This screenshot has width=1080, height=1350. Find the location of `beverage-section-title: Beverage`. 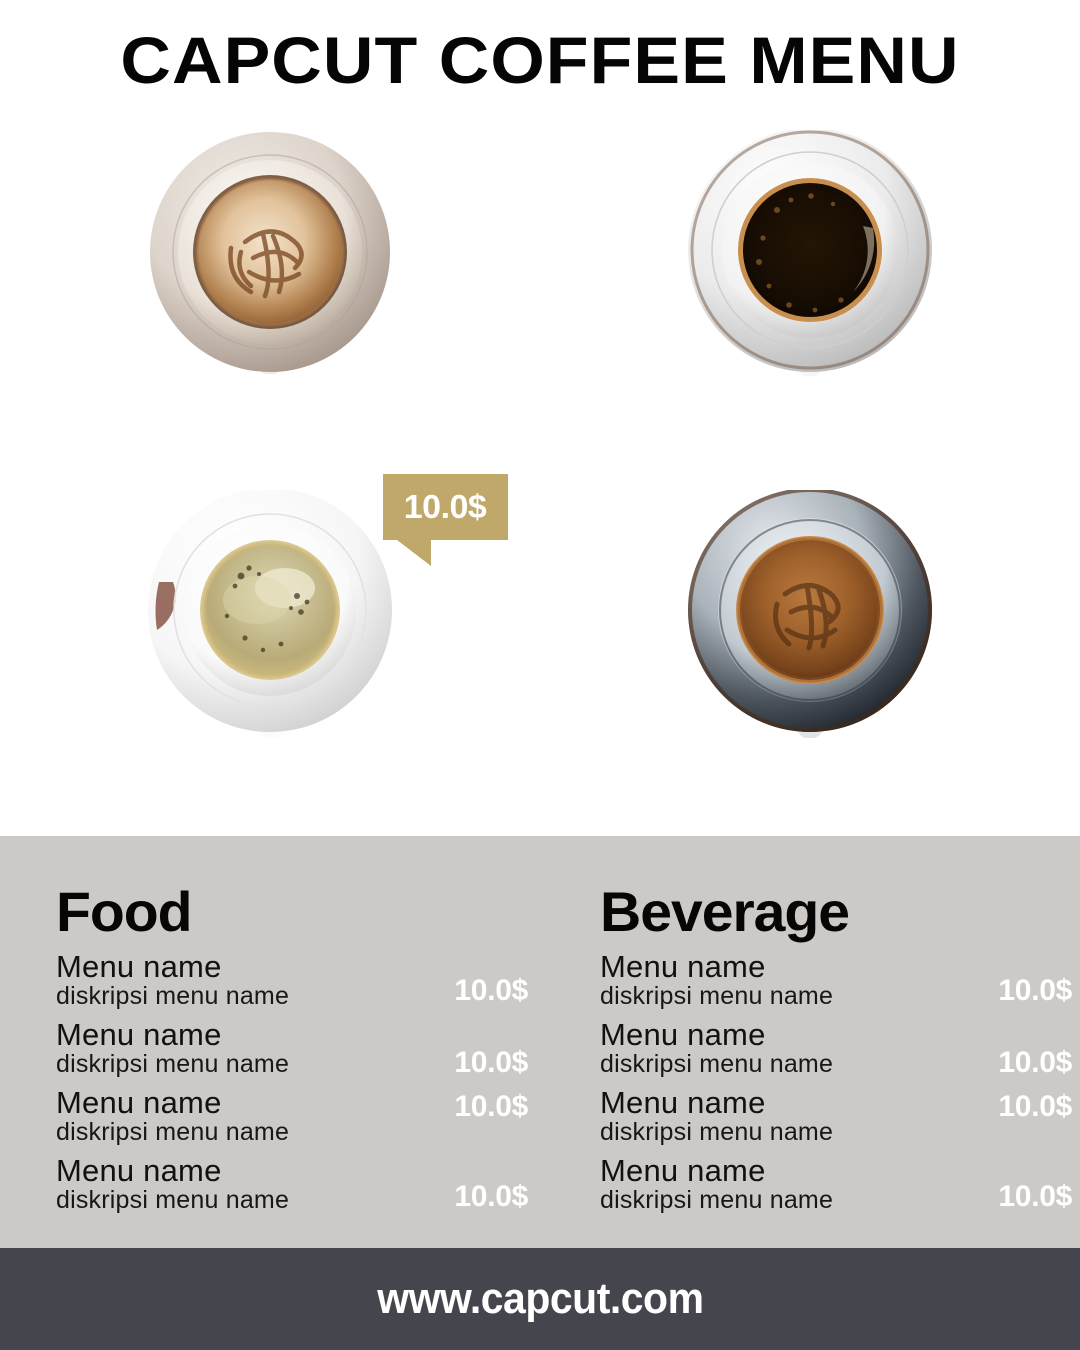

beverage-section-title: Beverage is located at coordinates (725, 911).